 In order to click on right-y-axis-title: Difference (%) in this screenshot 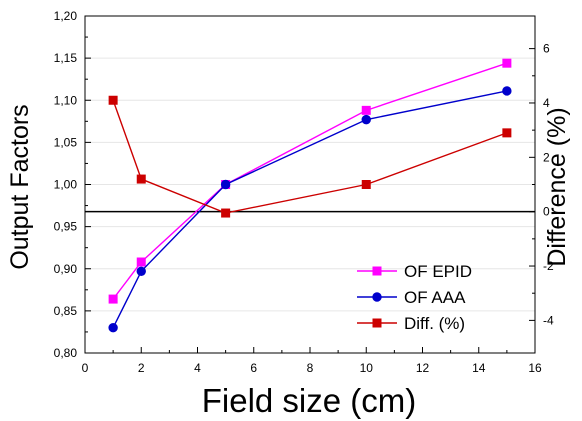, I will do `click(557, 186)`.